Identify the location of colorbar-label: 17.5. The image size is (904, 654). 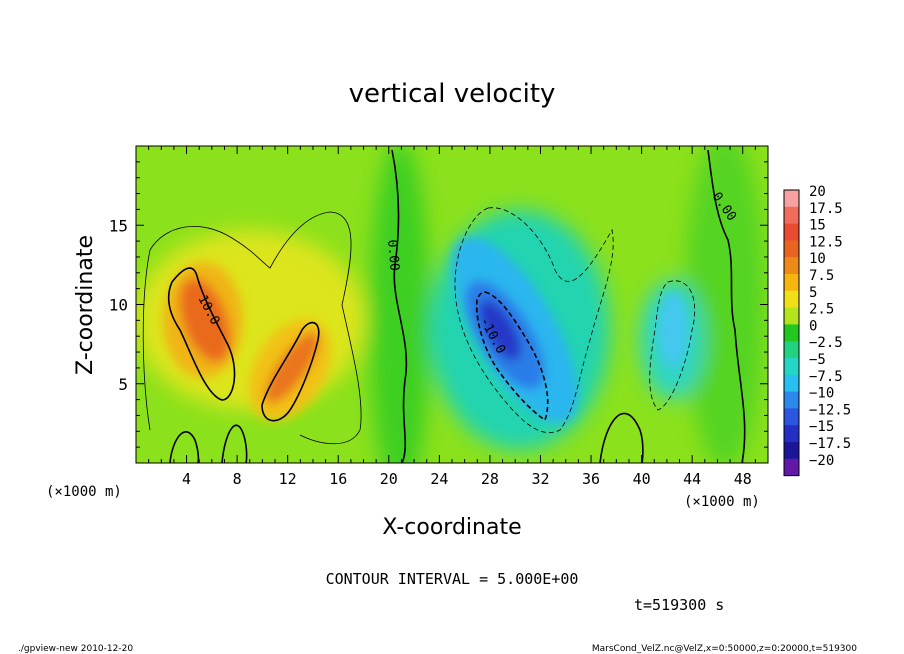
(826, 209).